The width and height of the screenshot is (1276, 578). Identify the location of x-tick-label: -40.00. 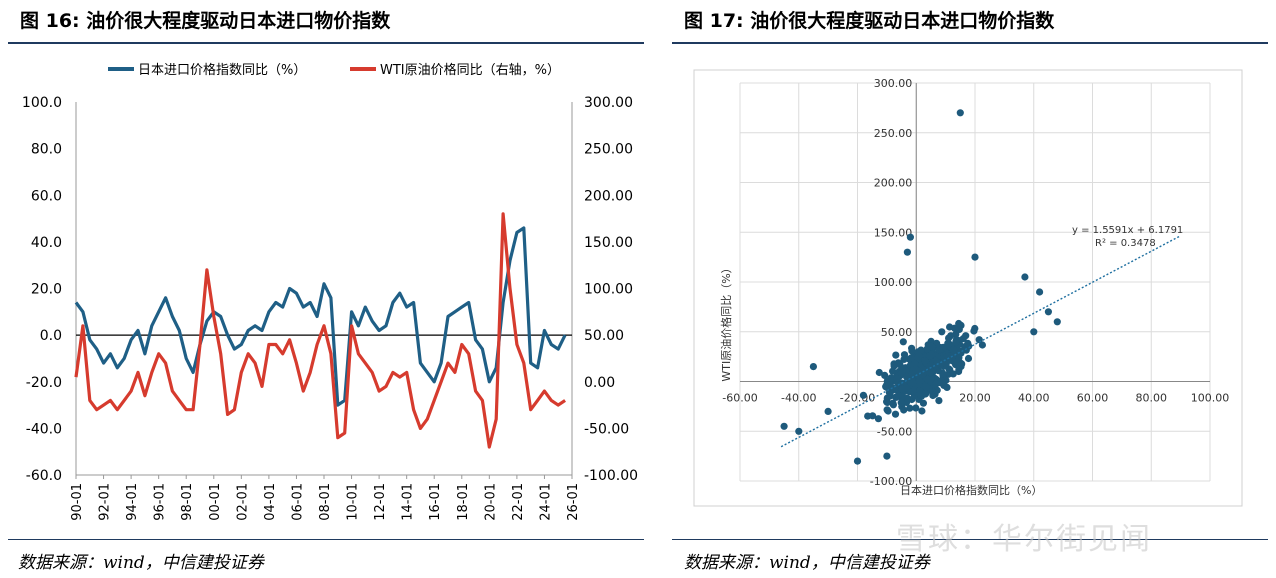
(798, 398).